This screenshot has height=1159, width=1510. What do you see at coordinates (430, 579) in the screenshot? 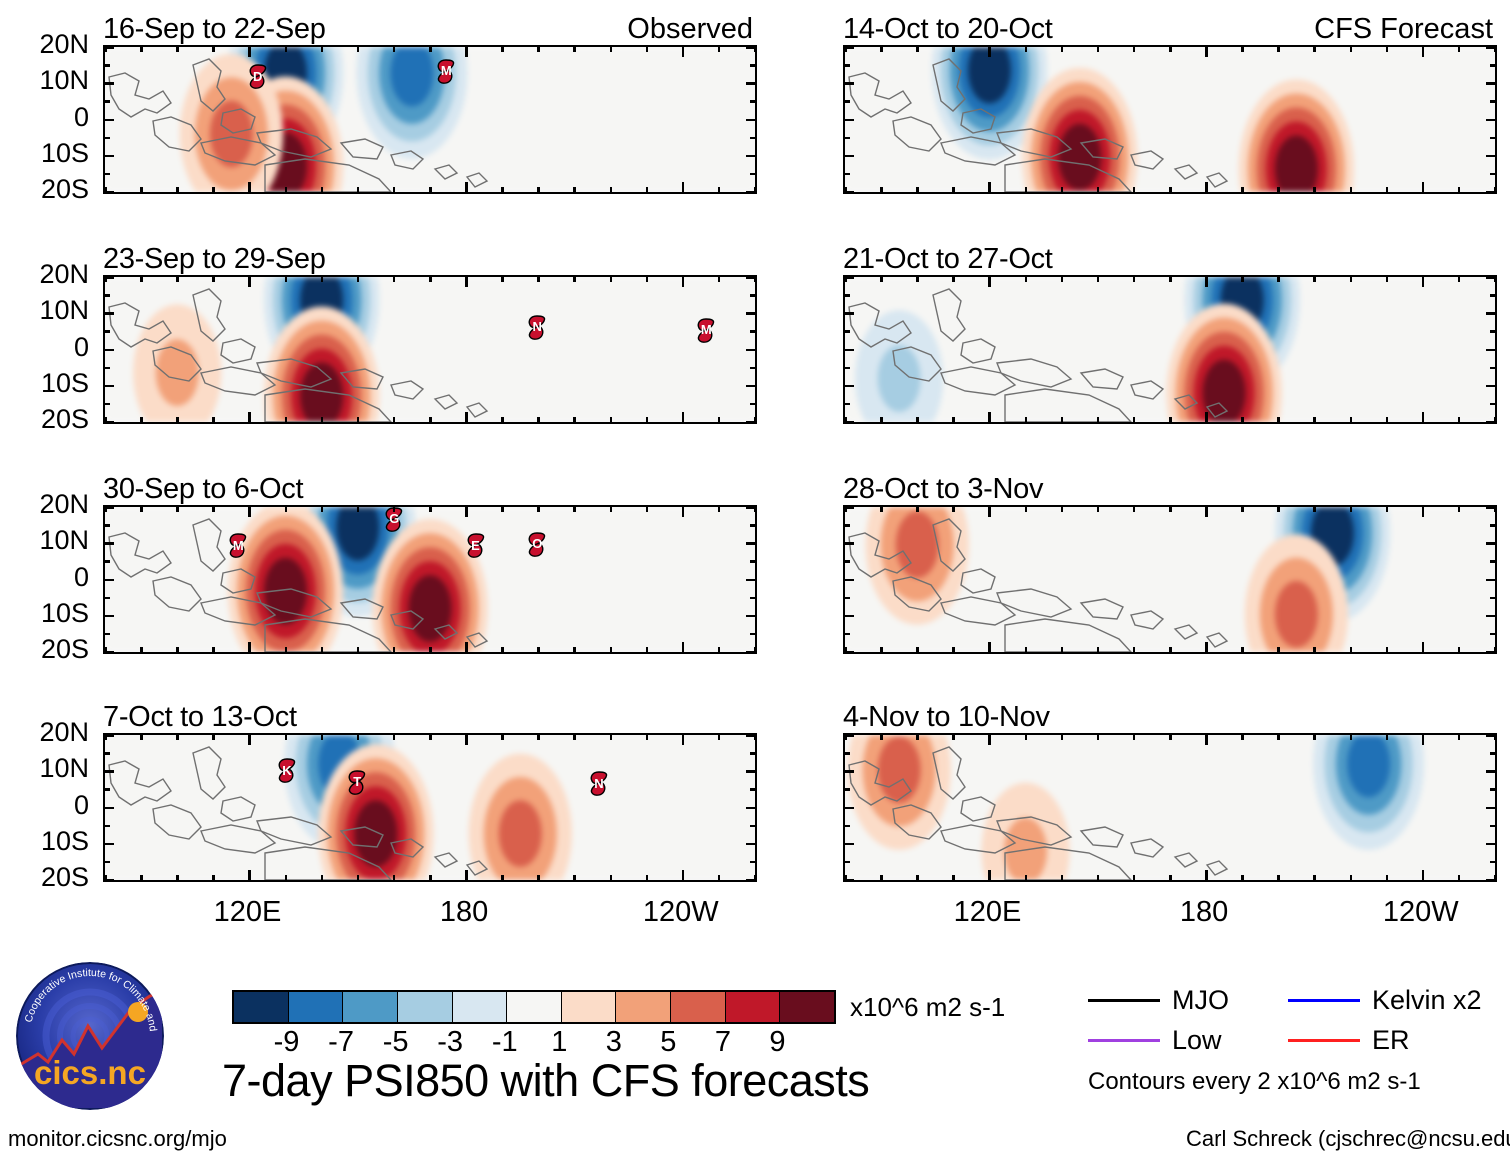
I see `map-plot-area: M G E O` at bounding box center [430, 579].